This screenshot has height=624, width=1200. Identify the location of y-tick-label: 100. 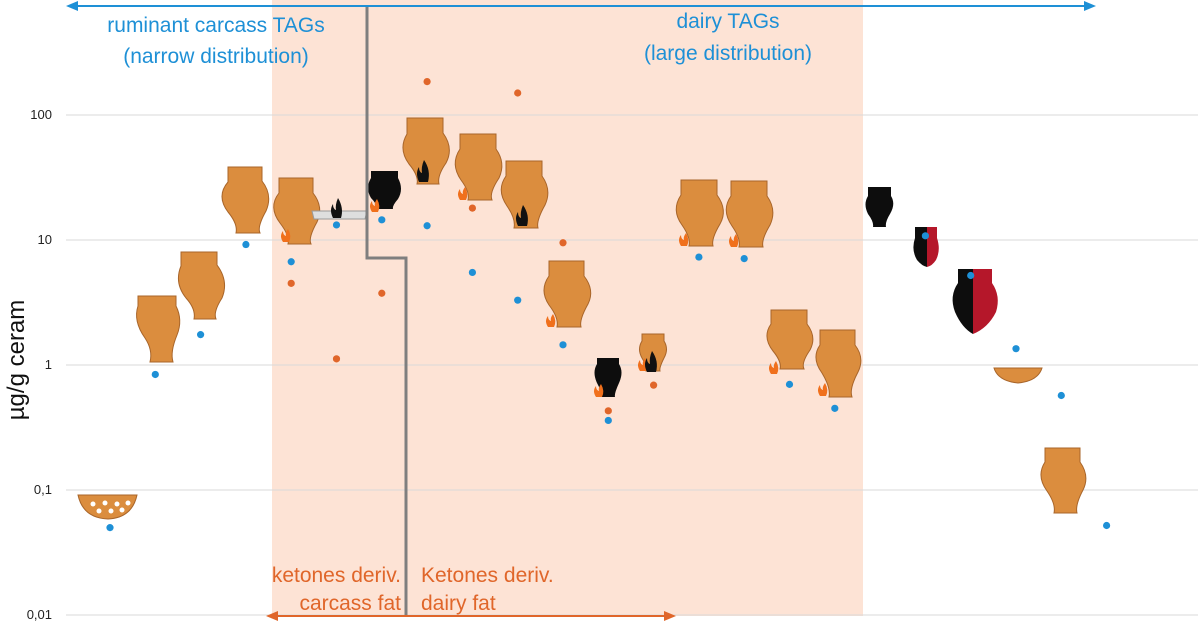
(41, 114).